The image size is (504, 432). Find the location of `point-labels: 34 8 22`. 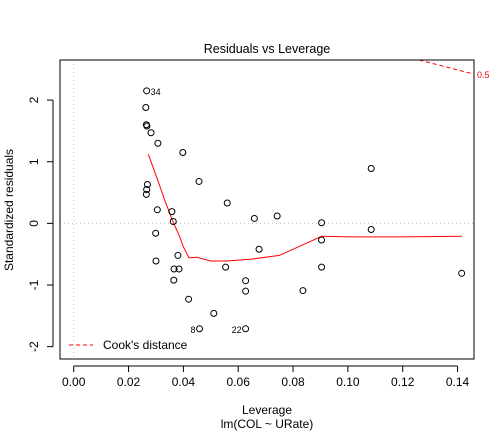

point-labels: 34 8 22 is located at coordinates (196, 211).